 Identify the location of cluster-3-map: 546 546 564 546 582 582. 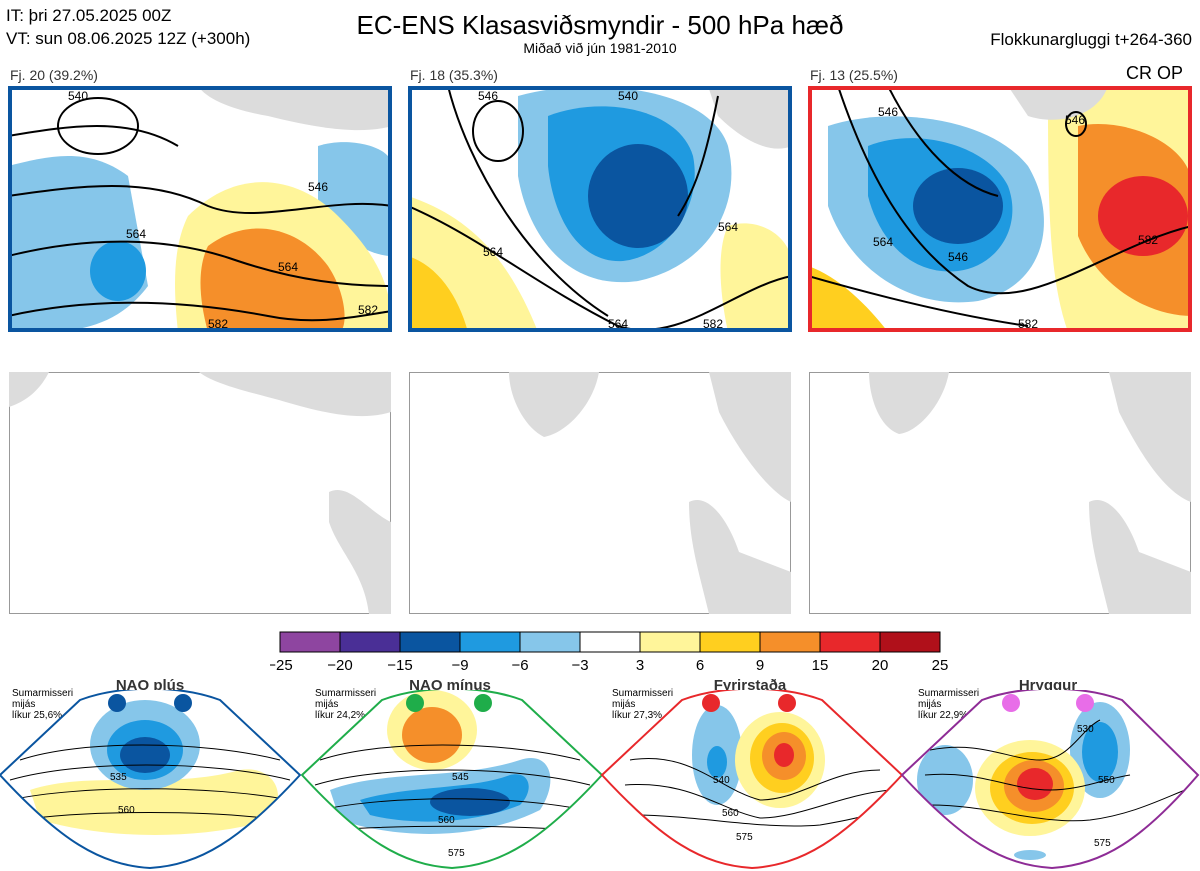
(1000, 209).